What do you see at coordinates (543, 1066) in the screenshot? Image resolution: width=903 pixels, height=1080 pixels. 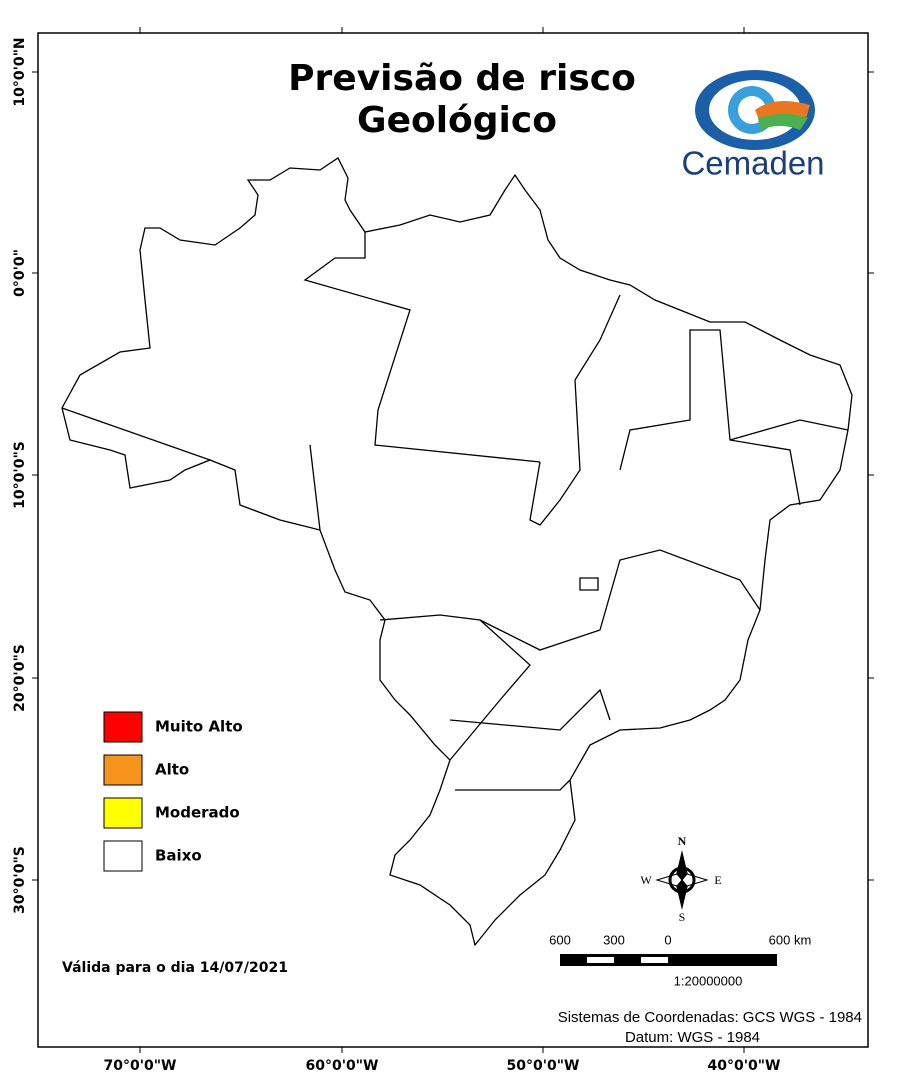 I see `longitude-label: 50°0'0"W` at bounding box center [543, 1066].